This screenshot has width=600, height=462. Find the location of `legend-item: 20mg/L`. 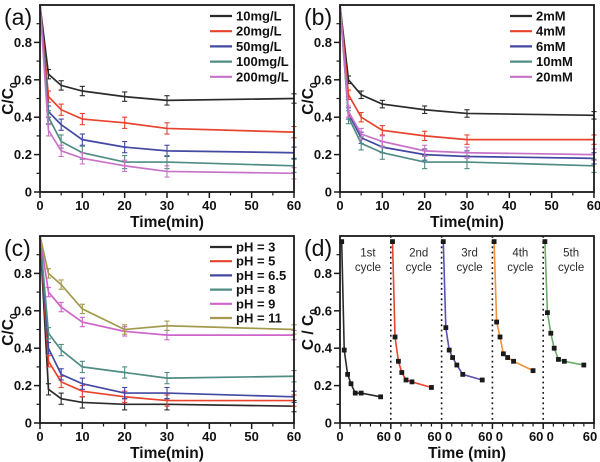

legend-item: 20mg/L is located at coordinates (246, 31).